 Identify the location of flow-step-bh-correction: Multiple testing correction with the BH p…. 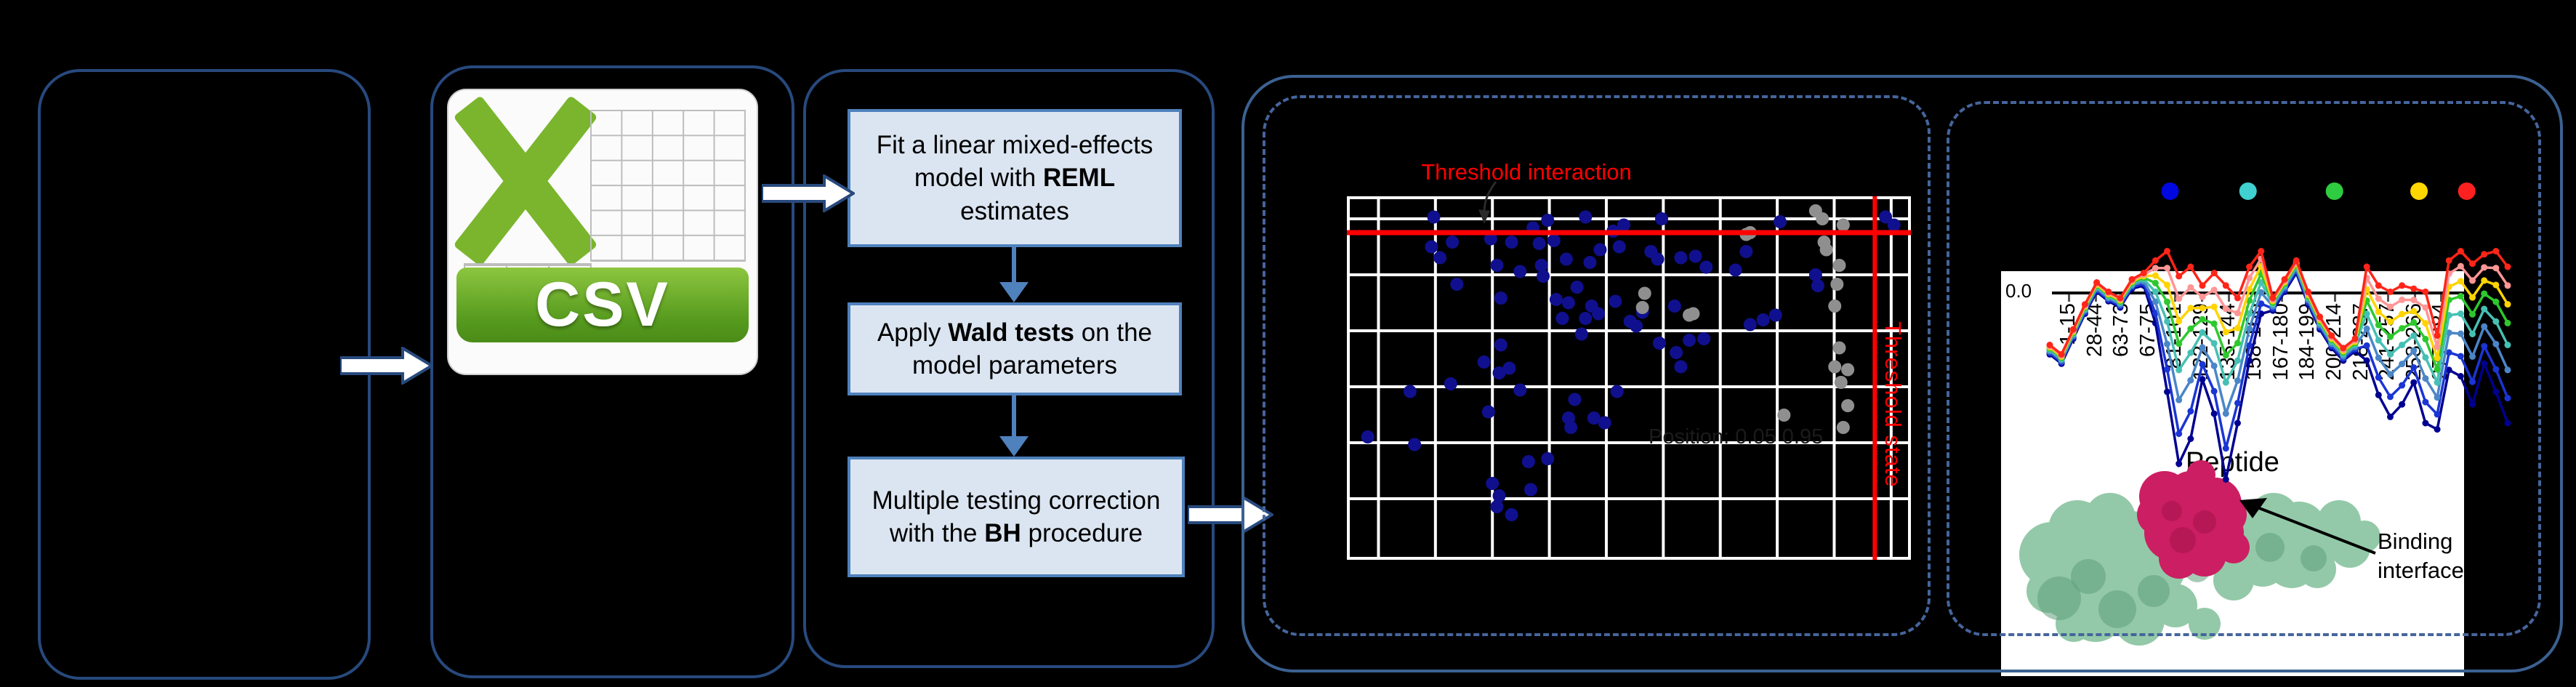
(1016, 517).